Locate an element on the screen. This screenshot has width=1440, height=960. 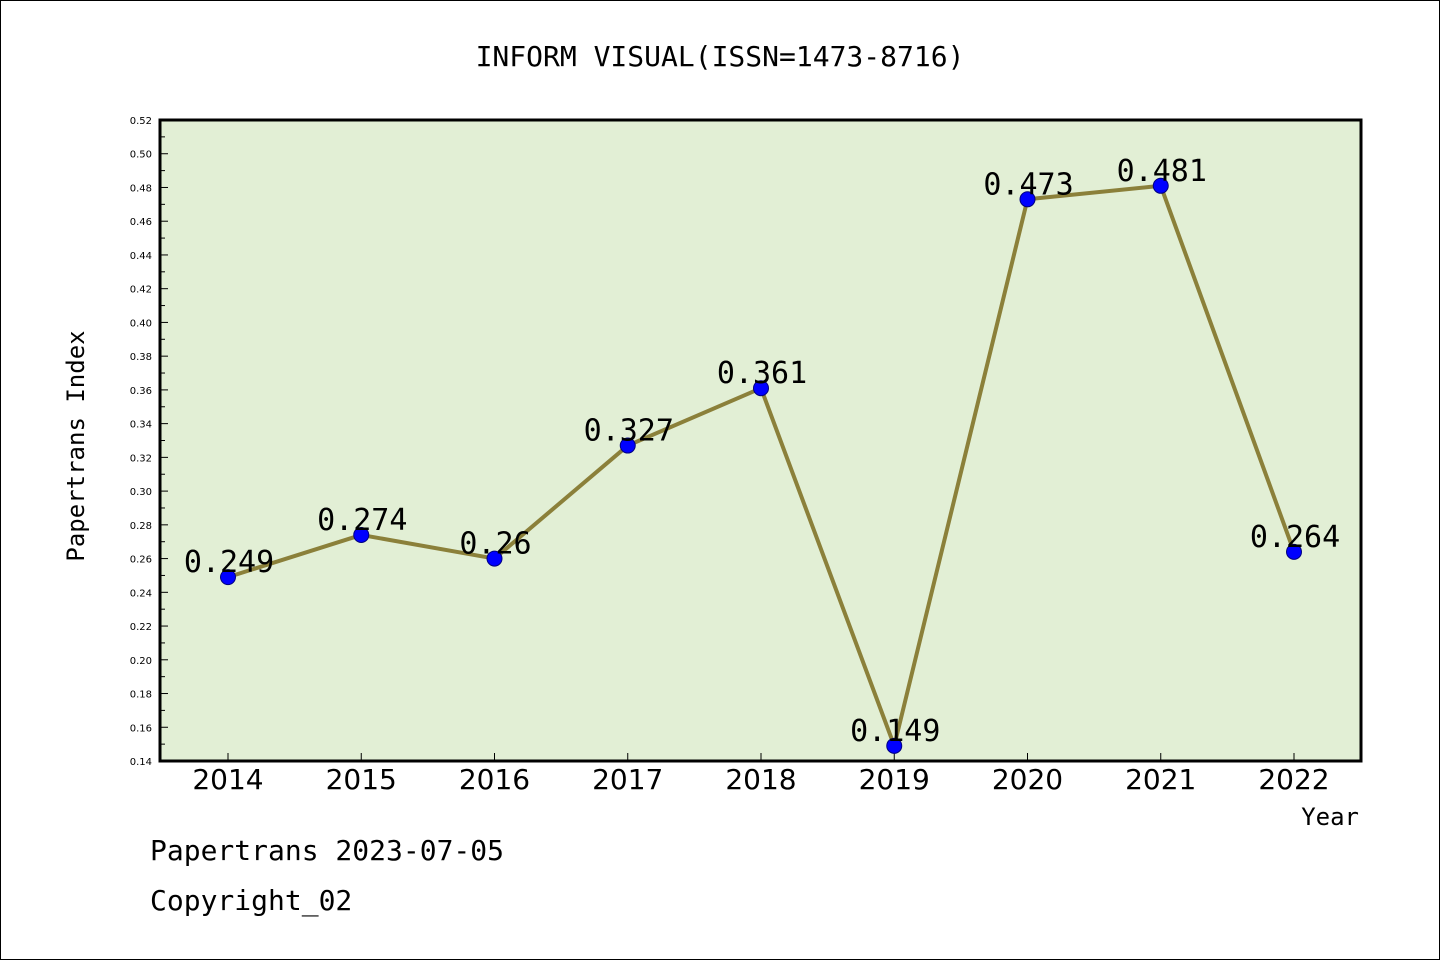
y-tick-label: 0.22 is located at coordinates (141, 627).